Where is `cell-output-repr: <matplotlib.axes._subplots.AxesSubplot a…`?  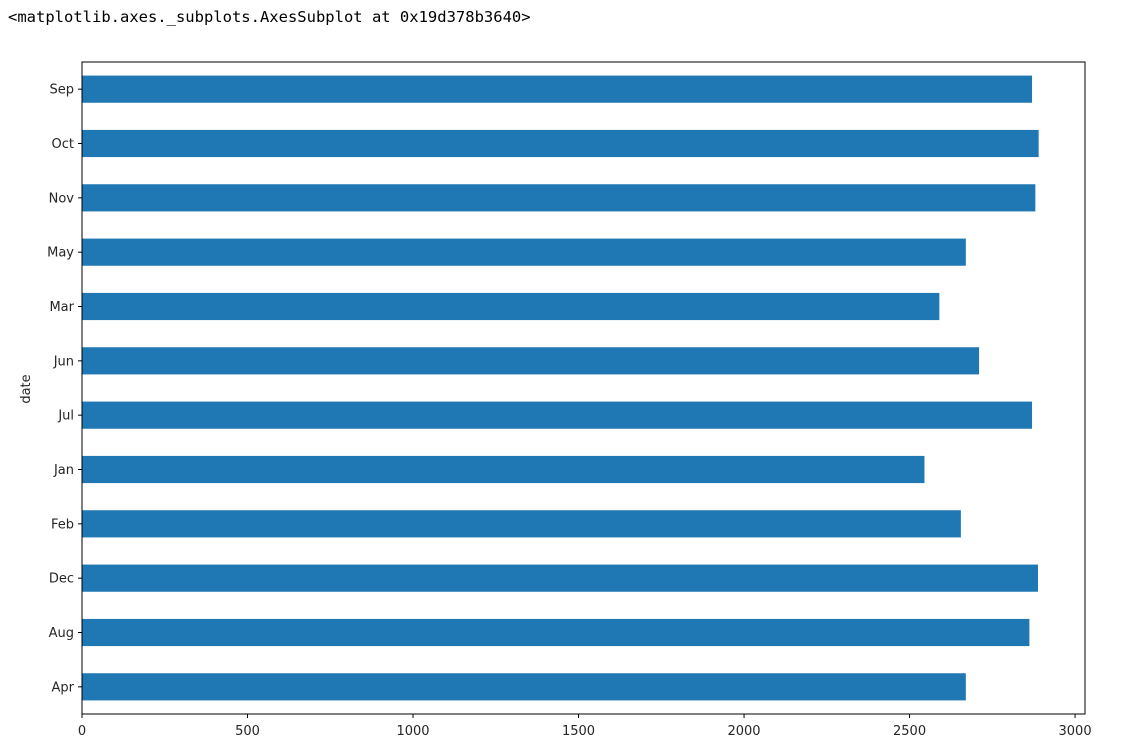 cell-output-repr: <matplotlib.axes._subplots.AxesSubplot a… is located at coordinates (269, 17).